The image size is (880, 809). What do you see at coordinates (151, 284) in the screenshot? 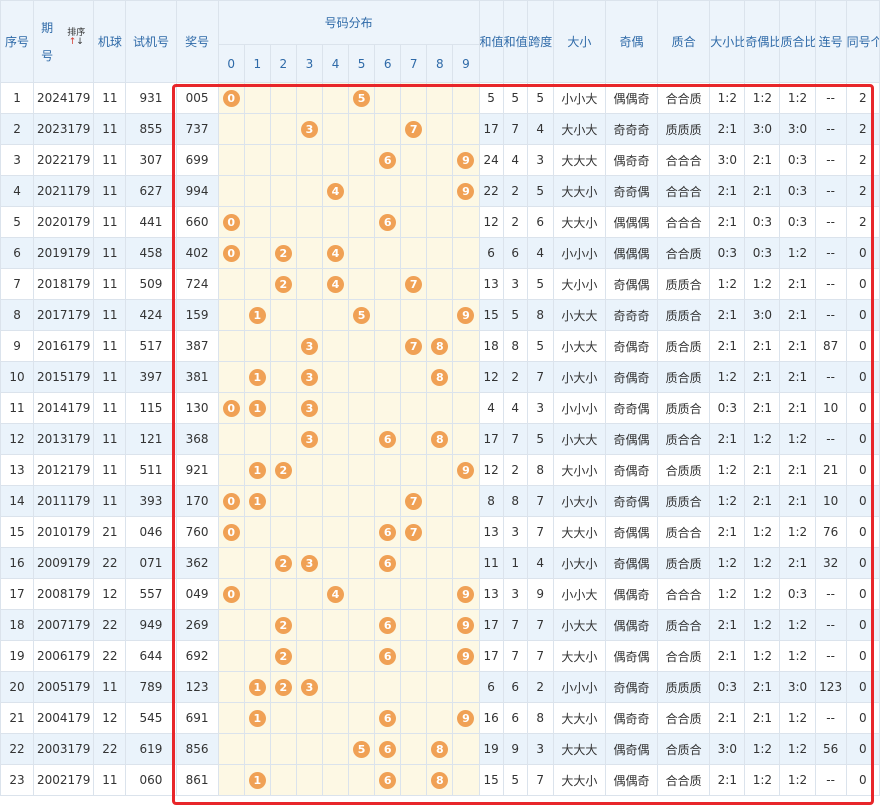
I see `row-trial: 509` at bounding box center [151, 284].